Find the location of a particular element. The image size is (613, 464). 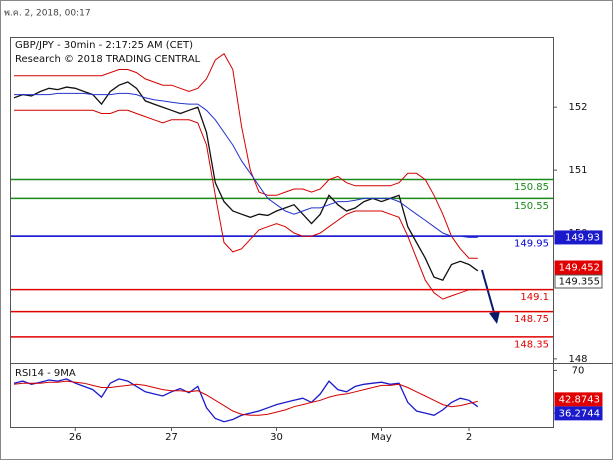

value-box-label: 149.452 is located at coordinates (579, 268).